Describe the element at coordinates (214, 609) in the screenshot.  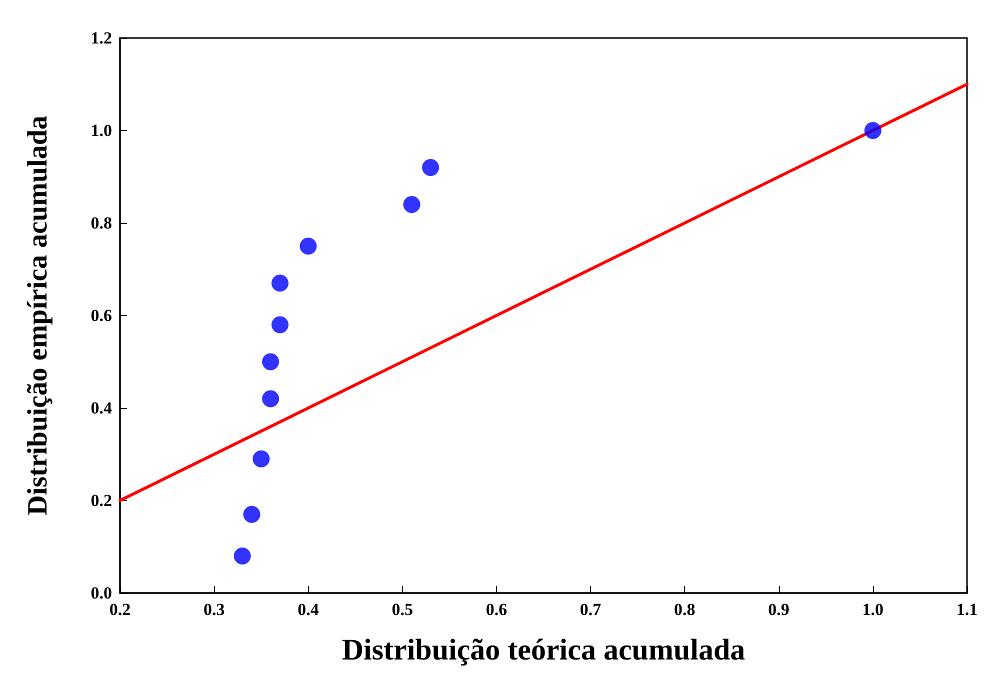
I see `x-tick-label: 0.3` at that location.